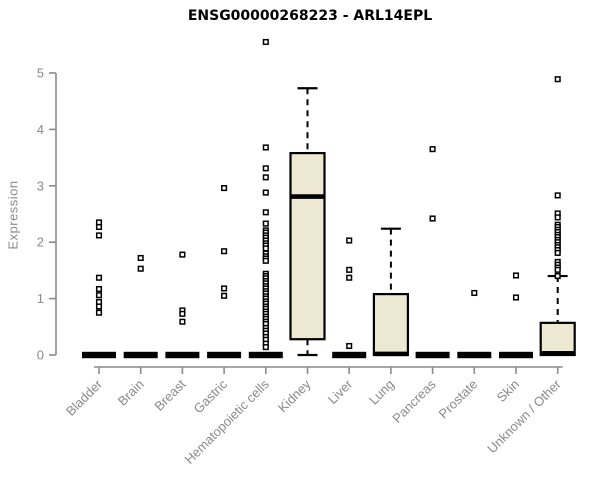 This screenshot has width=600, height=500. Describe the element at coordinates (40, 298) in the screenshot. I see `y-tick-label: 1` at that location.